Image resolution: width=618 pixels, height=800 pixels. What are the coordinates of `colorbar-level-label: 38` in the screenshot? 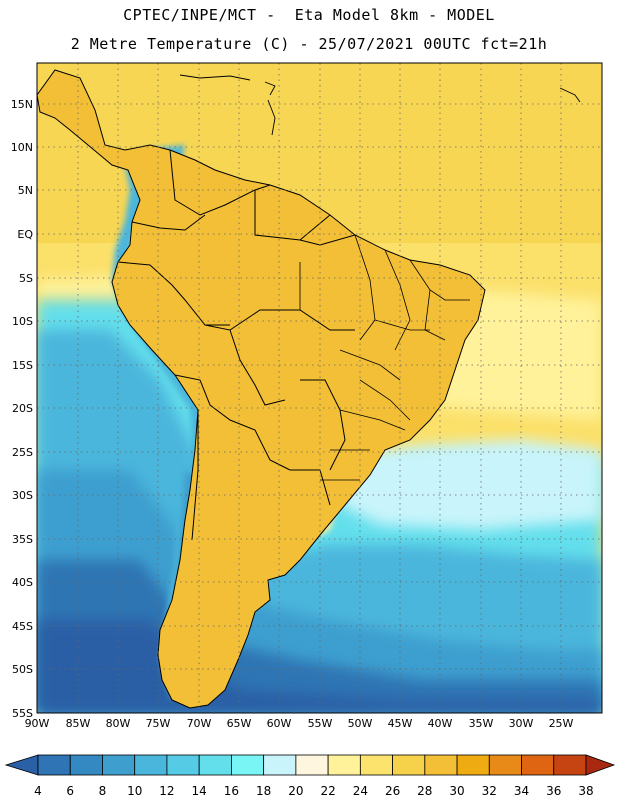 It's located at (585, 791).